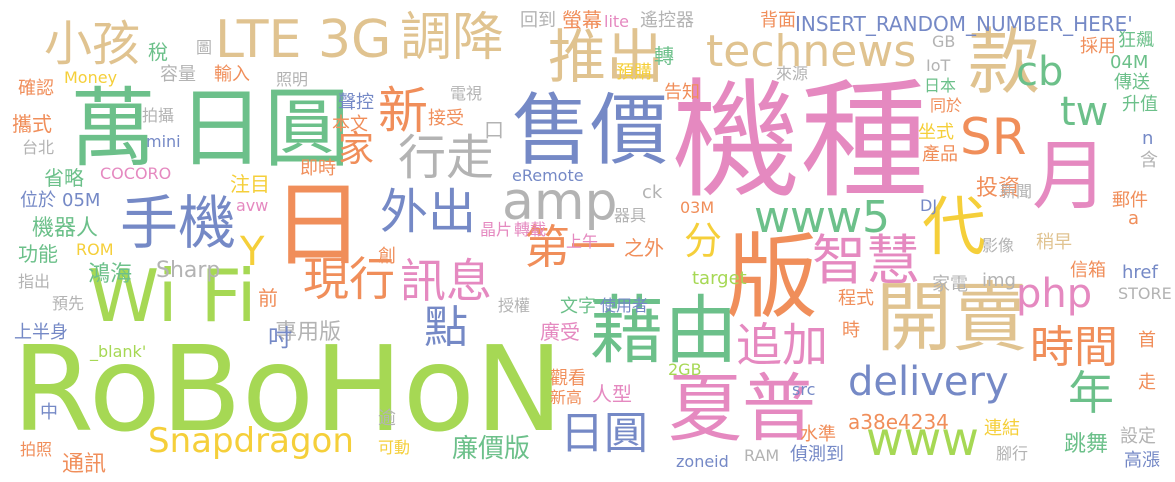  Describe the element at coordinates (252, 252) in the screenshot. I see `cloud-word: Y` at that location.